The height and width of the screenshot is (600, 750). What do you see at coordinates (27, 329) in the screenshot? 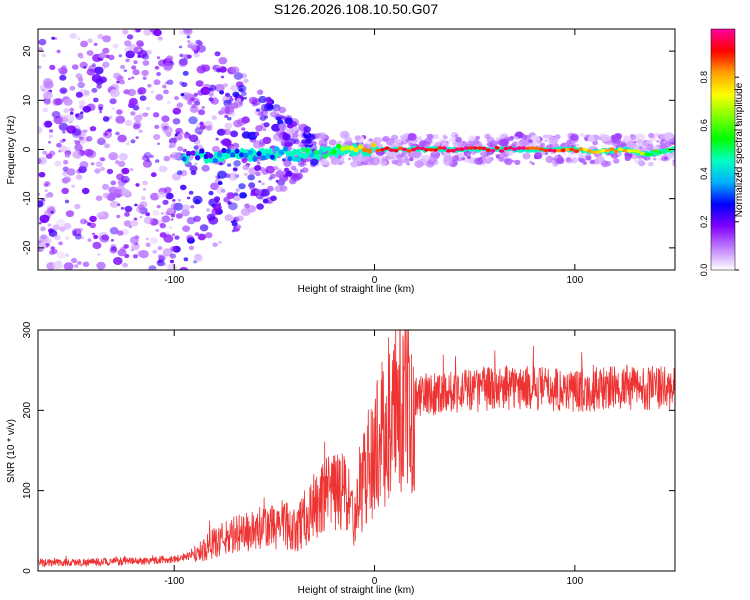
I see `snr-y-tick-3: 300` at bounding box center [27, 329].